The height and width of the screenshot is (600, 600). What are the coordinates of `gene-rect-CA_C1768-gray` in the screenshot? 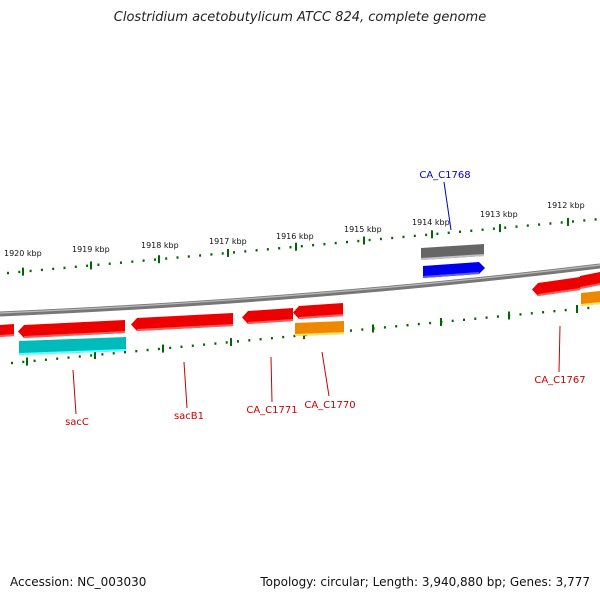 It's located at (452, 252).